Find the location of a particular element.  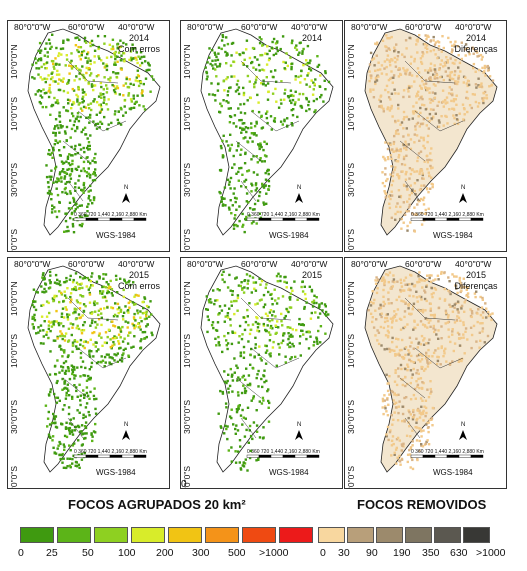

panel-title: 2015 Com erros is located at coordinates (139, 281).